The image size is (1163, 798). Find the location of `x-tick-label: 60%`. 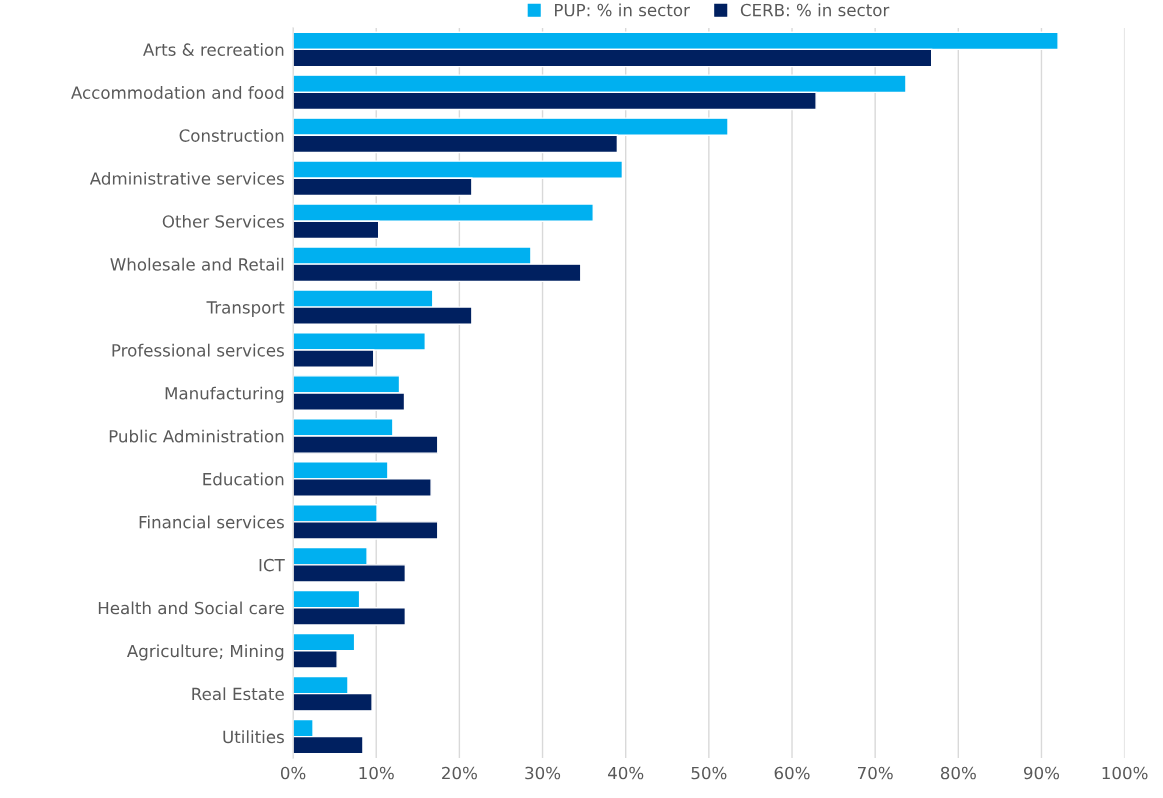

x-tick-label: 60% is located at coordinates (792, 773).